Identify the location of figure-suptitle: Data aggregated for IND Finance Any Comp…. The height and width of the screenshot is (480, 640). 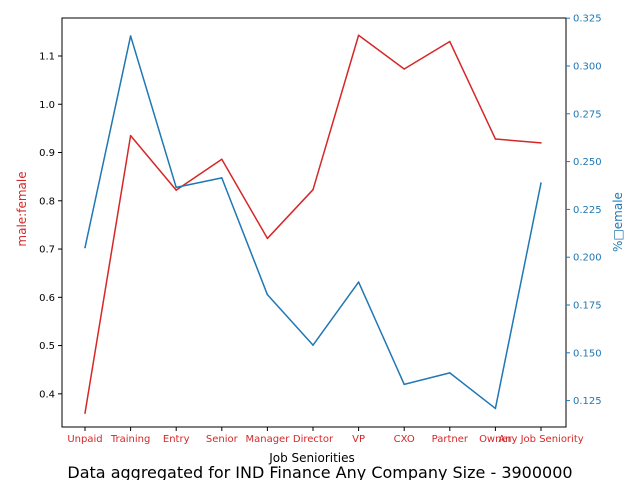
(319, 471).